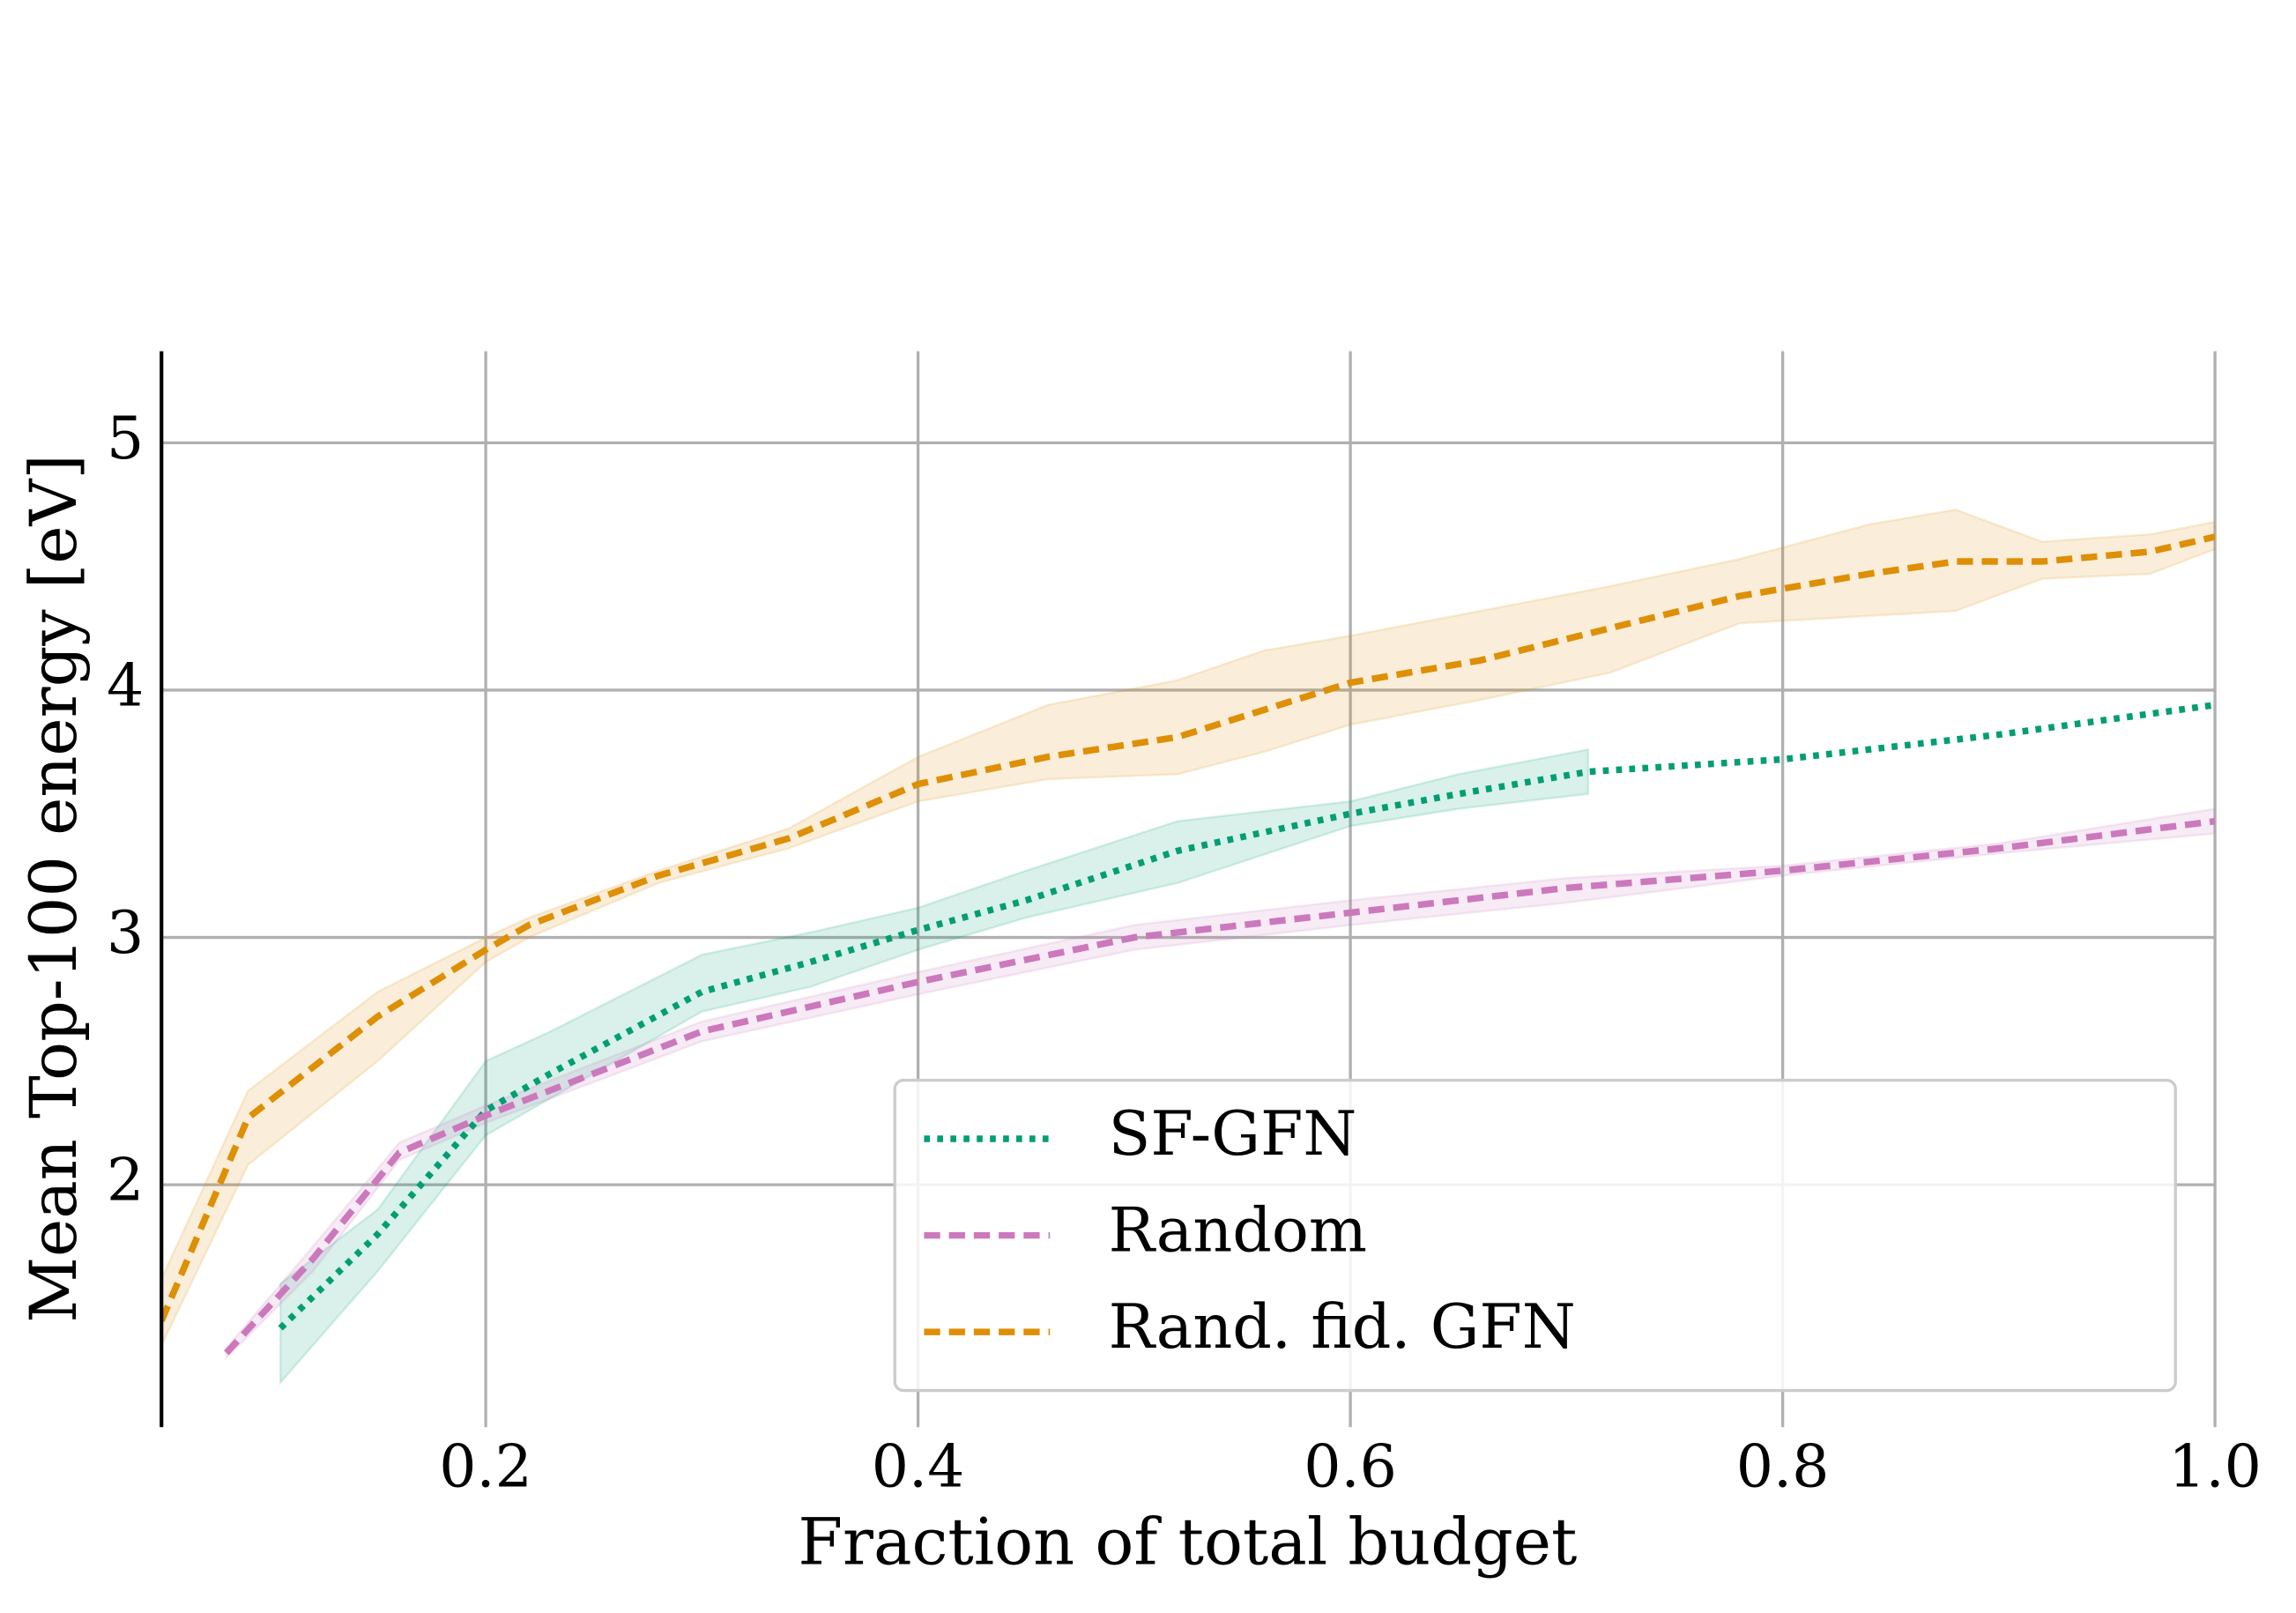 The width and height of the screenshot is (2296, 1613). Describe the element at coordinates (485, 1465) in the screenshot. I see `x-tick-label: 0.2` at that location.